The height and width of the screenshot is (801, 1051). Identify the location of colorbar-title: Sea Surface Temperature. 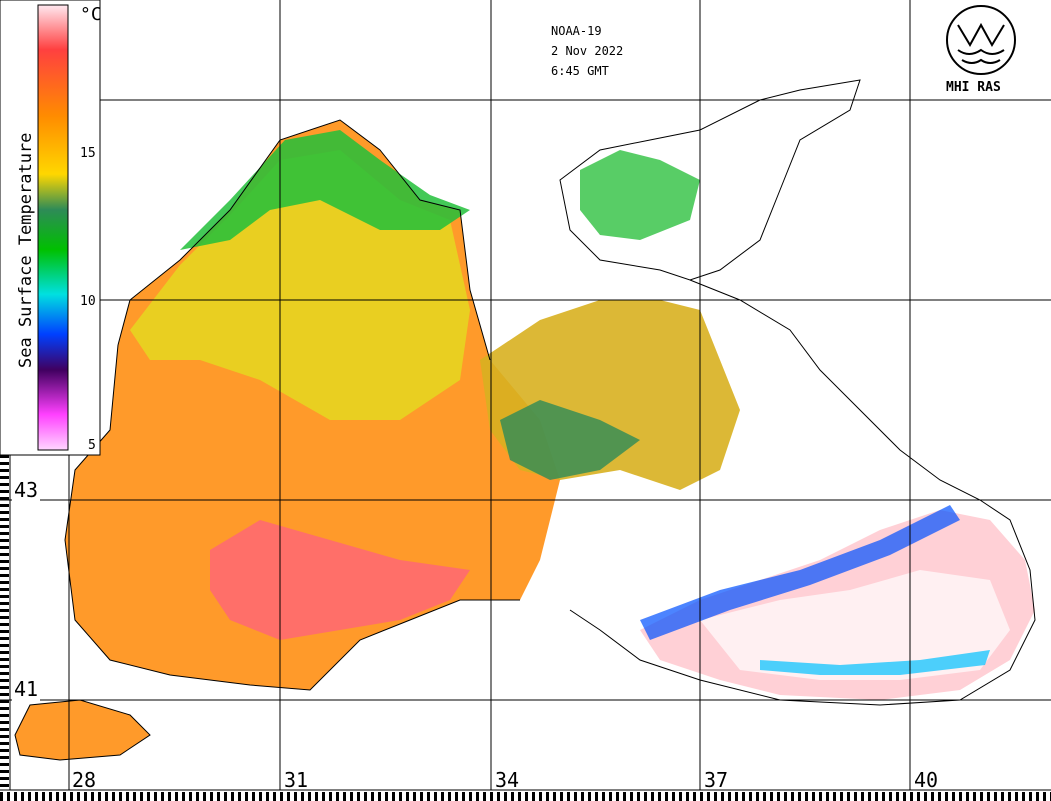
(26, 250).